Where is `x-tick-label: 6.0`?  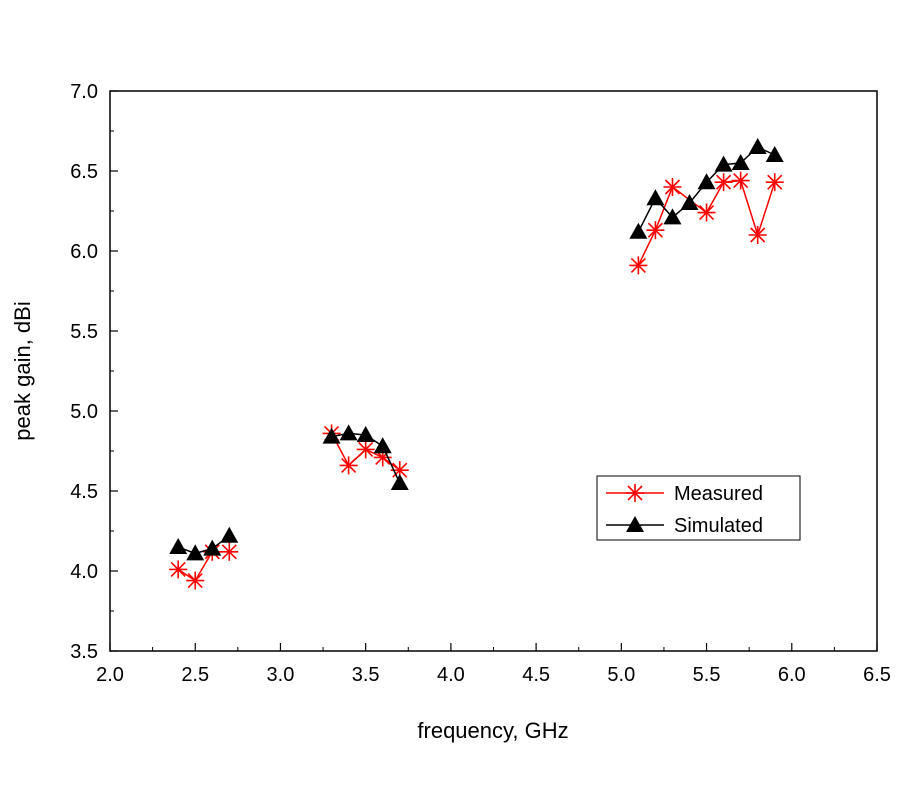
x-tick-label: 6.0 is located at coordinates (792, 675).